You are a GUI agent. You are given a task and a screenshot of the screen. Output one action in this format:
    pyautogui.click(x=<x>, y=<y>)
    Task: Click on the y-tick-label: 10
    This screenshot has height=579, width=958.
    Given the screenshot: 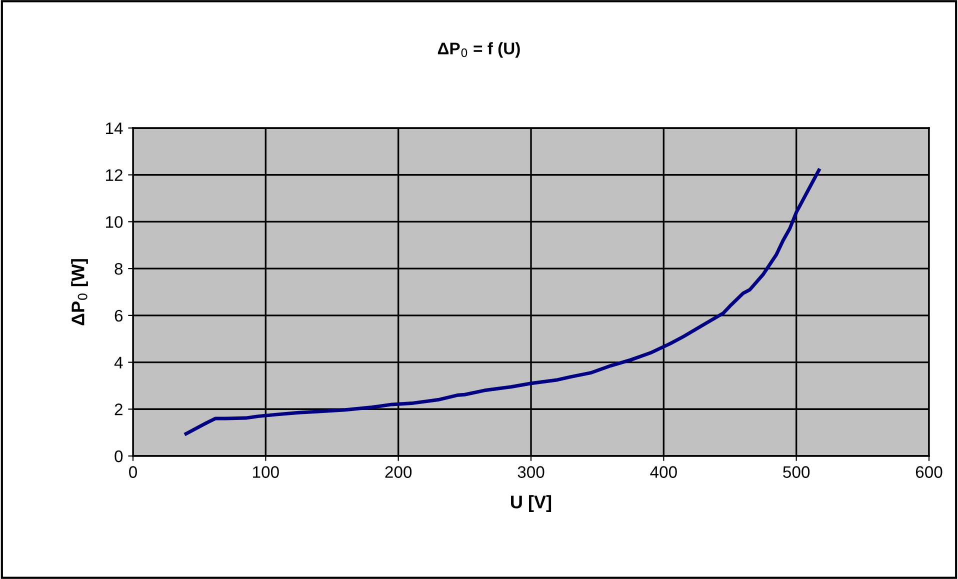 What is the action you would take?
    pyautogui.click(x=114, y=222)
    